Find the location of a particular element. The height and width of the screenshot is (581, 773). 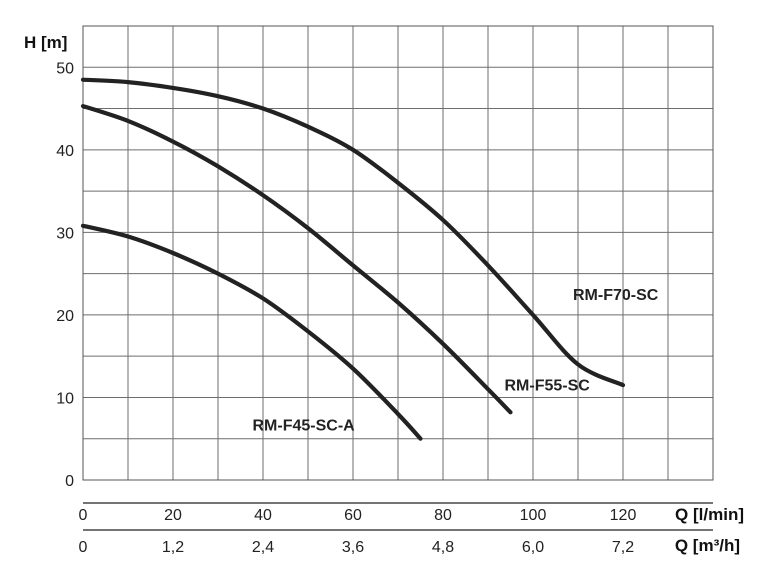

series-label-rm-f70-sc: RM-F70-SC is located at coordinates (616, 295).